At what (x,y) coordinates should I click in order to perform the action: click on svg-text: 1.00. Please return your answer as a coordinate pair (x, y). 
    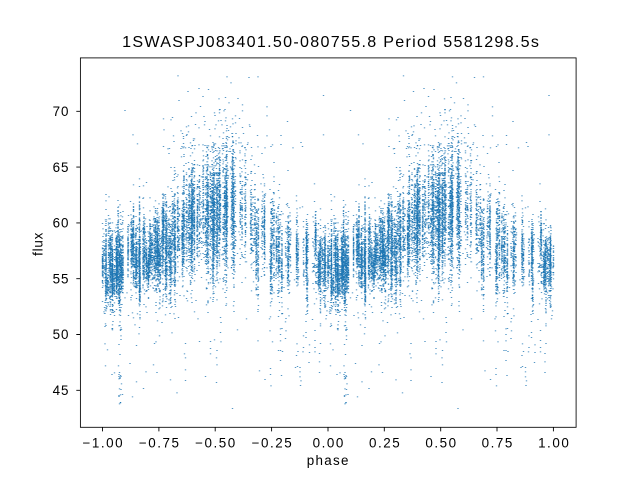
    Looking at the image, I should click on (554, 443).